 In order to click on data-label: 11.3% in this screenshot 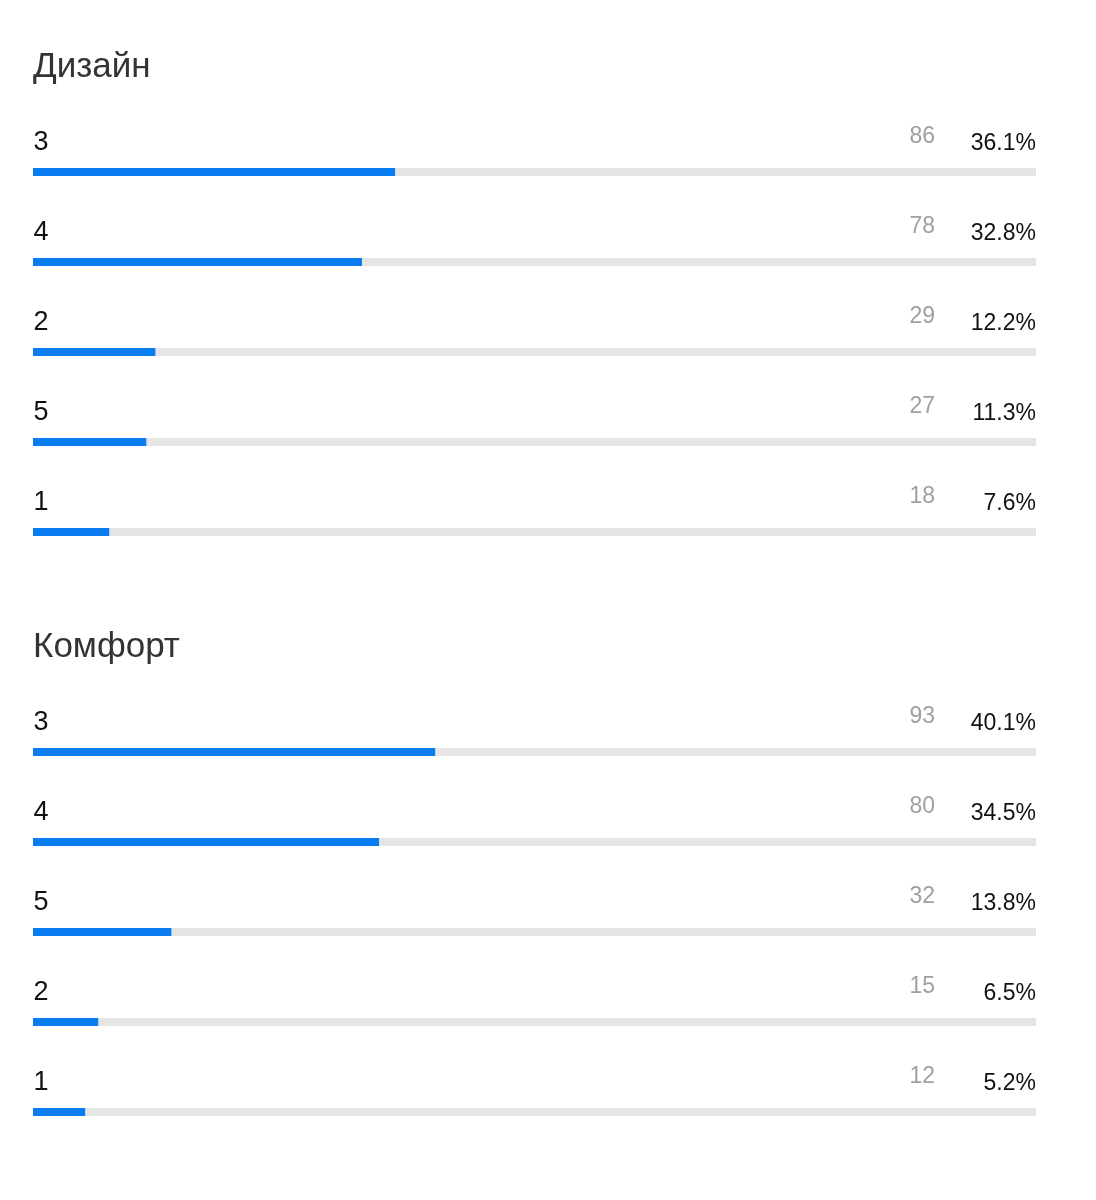, I will do `click(1004, 412)`.